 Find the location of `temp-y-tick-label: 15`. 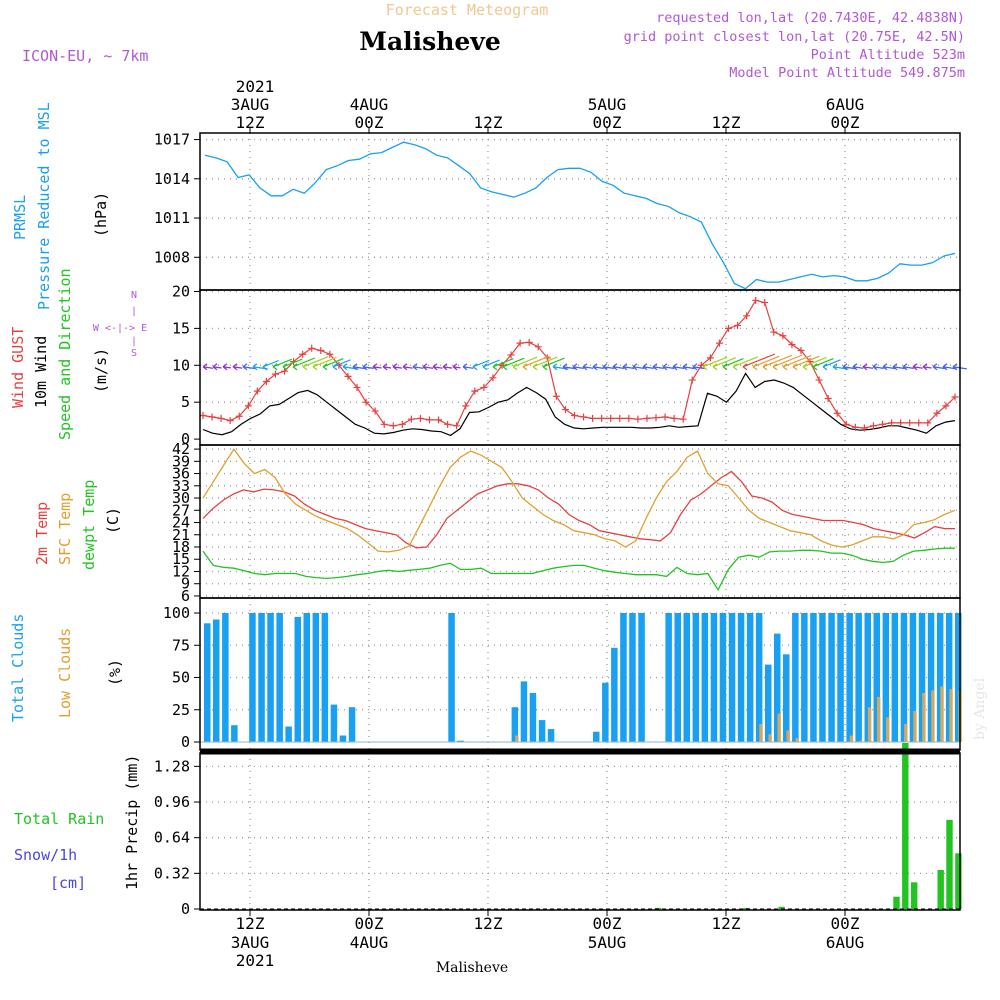

temp-y-tick-label: 15 is located at coordinates (181, 559).